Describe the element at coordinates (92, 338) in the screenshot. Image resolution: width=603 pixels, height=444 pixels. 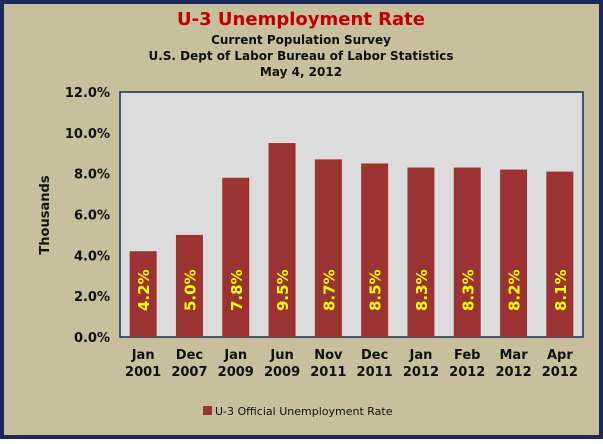
I see `y-tick-label: 0.0%` at that location.